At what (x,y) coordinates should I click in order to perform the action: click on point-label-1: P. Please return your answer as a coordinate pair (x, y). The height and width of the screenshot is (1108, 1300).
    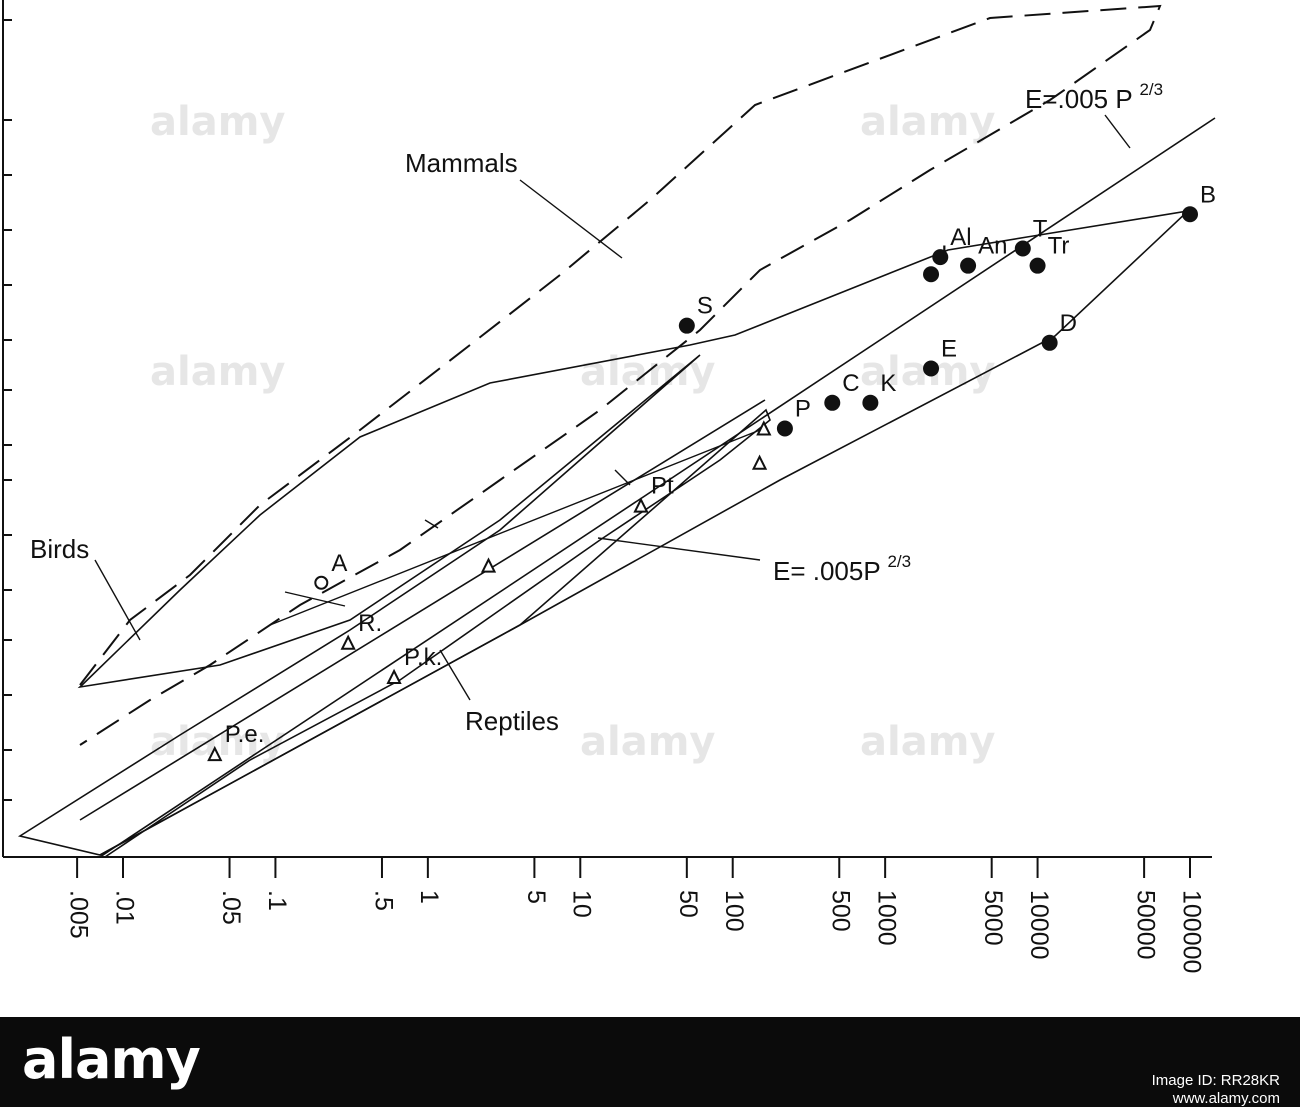
    Looking at the image, I should click on (803, 409).